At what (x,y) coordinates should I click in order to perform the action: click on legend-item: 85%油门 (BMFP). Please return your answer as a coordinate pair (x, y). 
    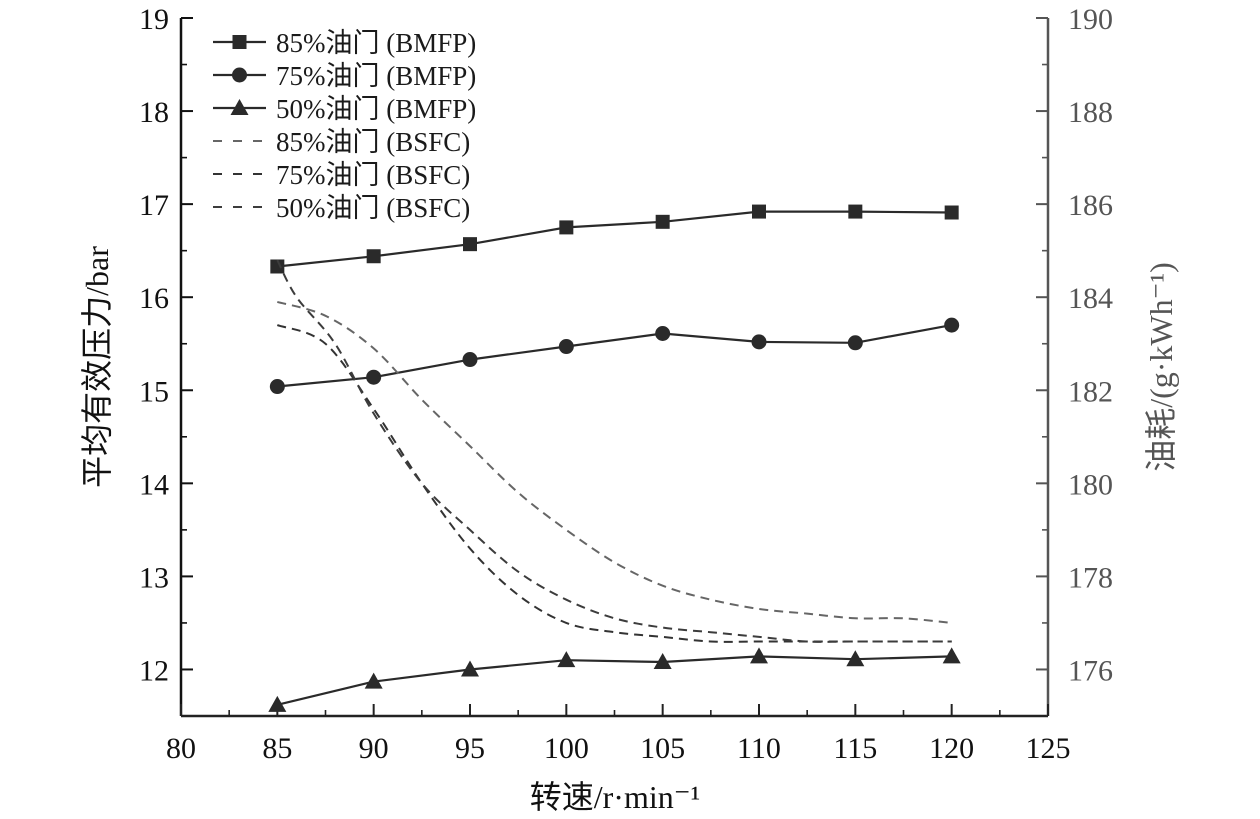
    Looking at the image, I should click on (344, 43).